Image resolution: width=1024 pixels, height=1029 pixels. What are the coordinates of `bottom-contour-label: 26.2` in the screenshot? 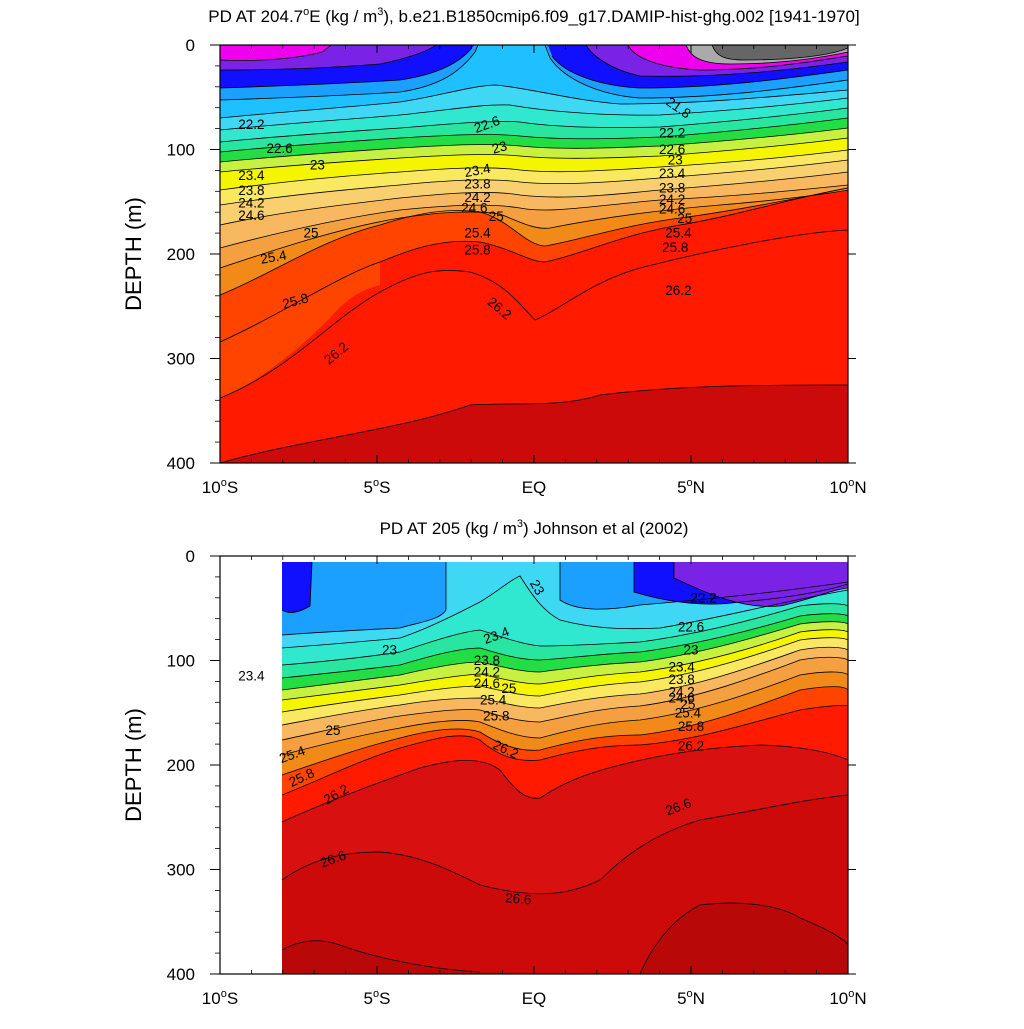 It's located at (691, 746).